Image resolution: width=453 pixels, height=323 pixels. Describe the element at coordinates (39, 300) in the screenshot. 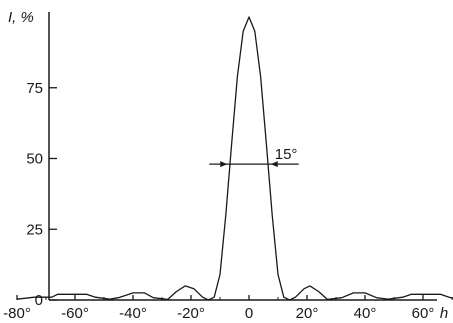

I see `y-tick-label: 0` at that location.